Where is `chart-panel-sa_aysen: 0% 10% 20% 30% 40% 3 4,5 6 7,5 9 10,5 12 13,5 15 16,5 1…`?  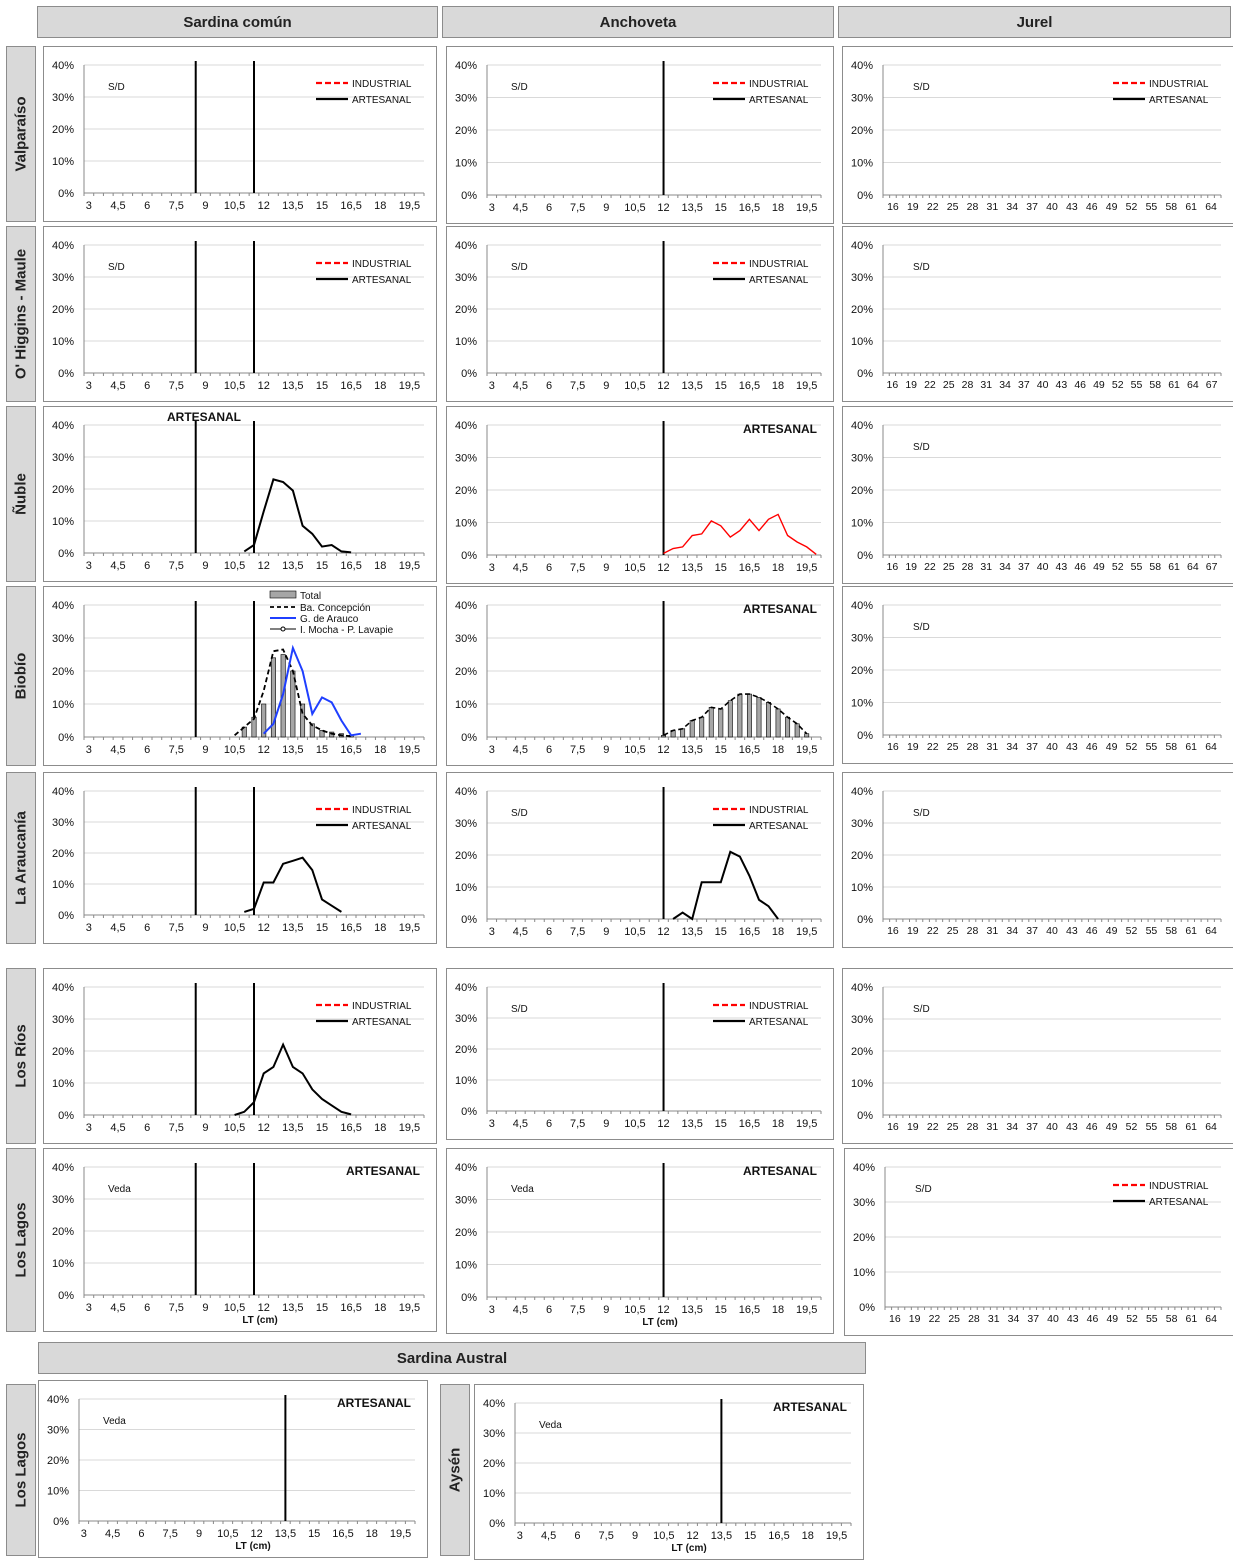
chart-panel-sa_aysen: 0% 10% 20% 30% 40% 3 4,5 6 7,5 9 10,5 12 13,5 15 16,5 1… is located at coordinates (669, 1472).